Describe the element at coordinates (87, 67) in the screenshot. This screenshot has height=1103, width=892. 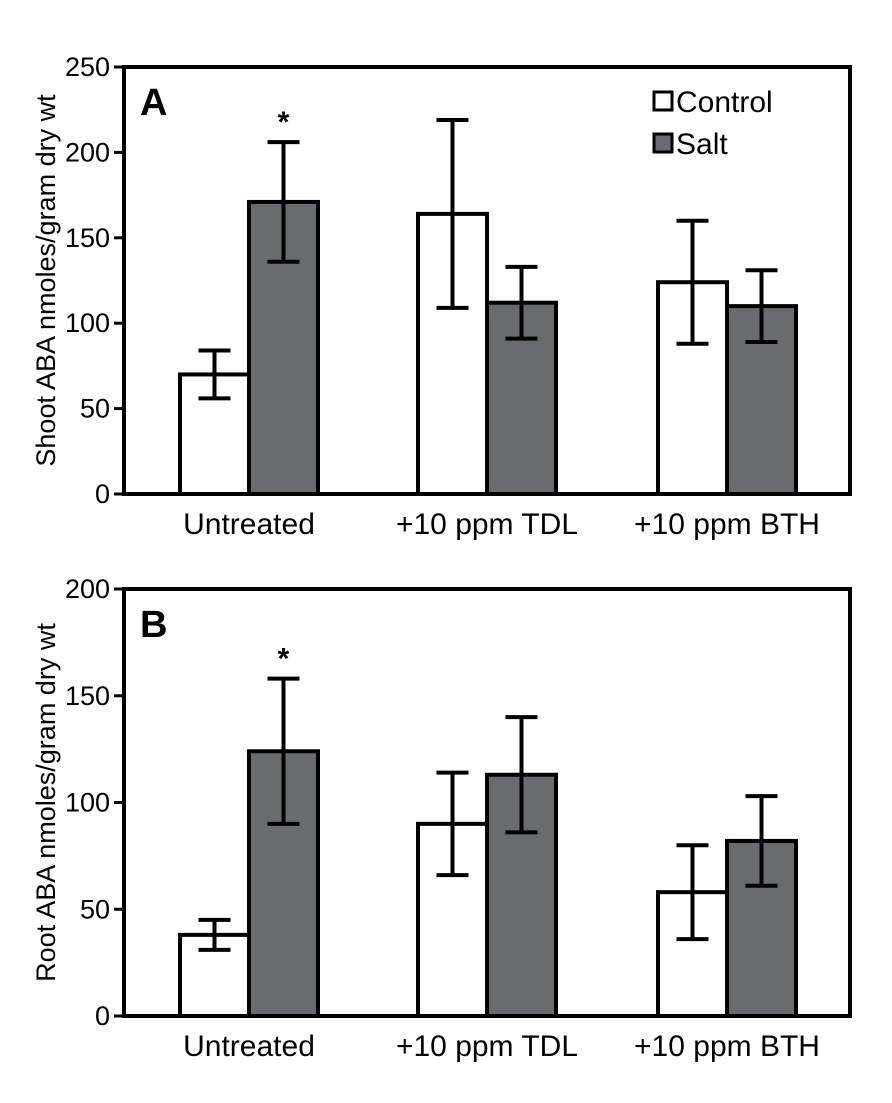
I see `y-tick-label: 250` at that location.